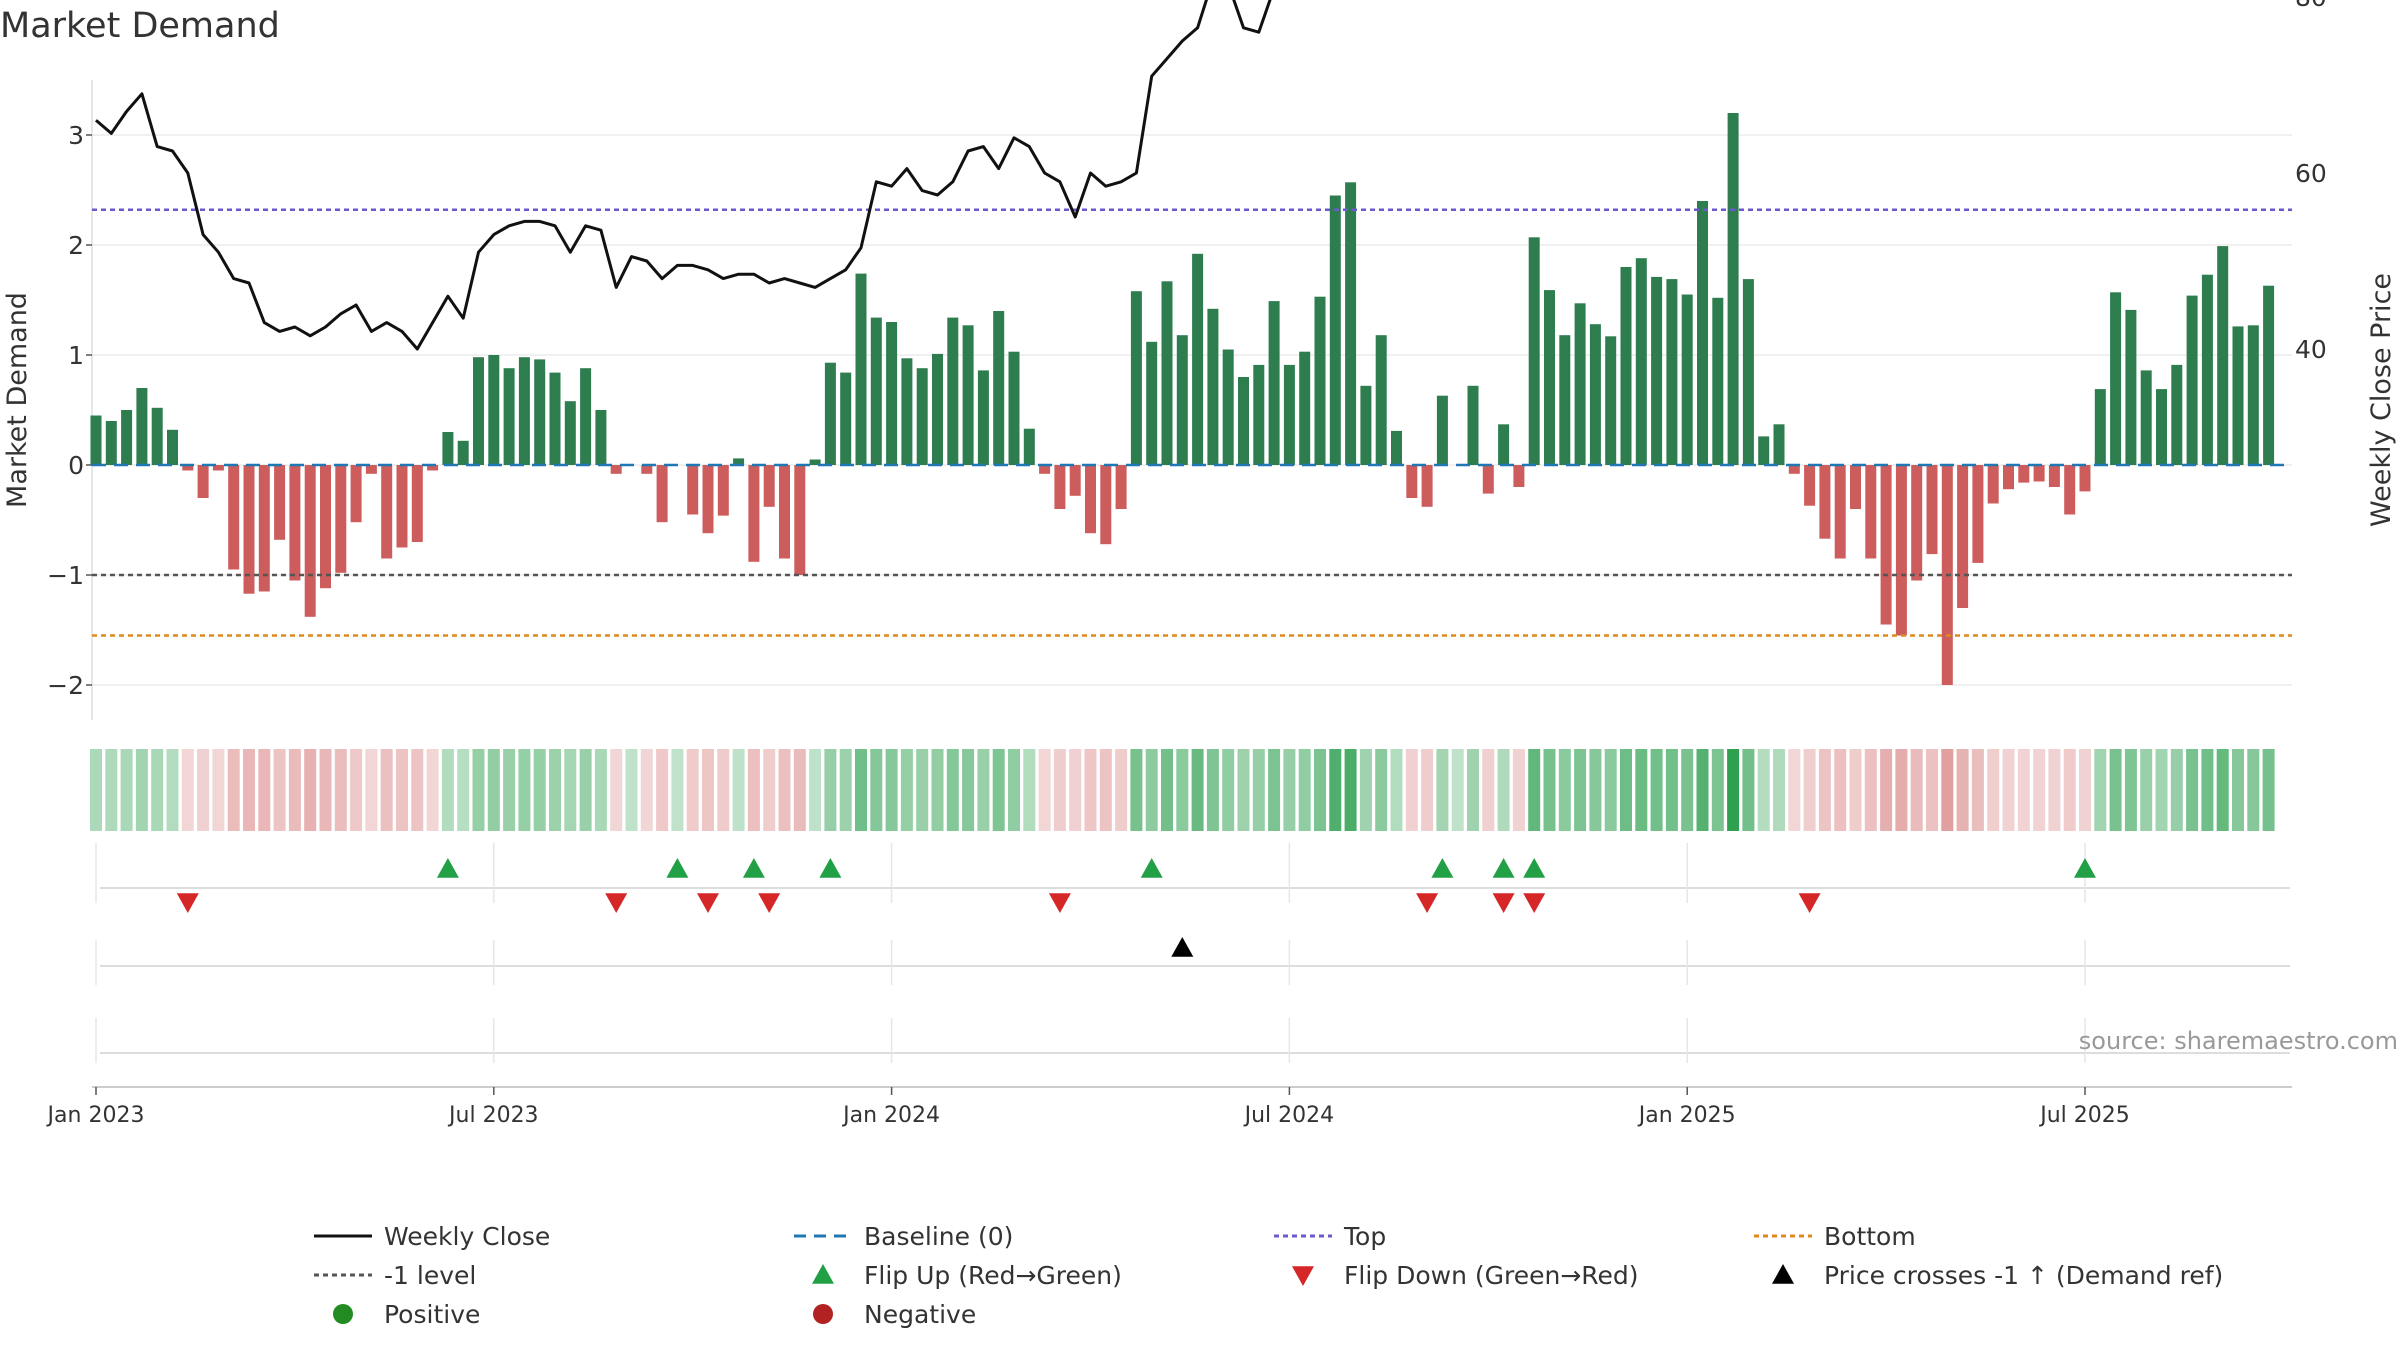 Image resolution: width=2400 pixels, height=1350 pixels. What do you see at coordinates (967, 1275) in the screenshot?
I see `legend-item: Flip Up (Red→Green)` at bounding box center [967, 1275].